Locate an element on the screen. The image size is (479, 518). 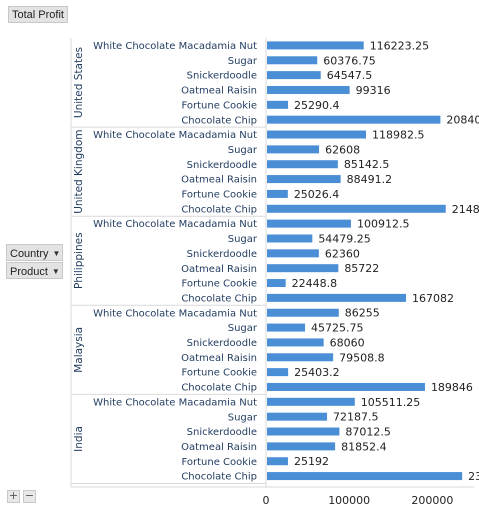
data-label: 79508.8 is located at coordinates (362, 357).